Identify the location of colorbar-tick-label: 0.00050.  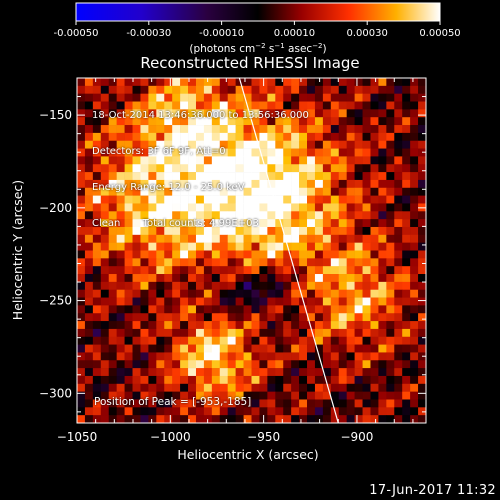
(439, 33).